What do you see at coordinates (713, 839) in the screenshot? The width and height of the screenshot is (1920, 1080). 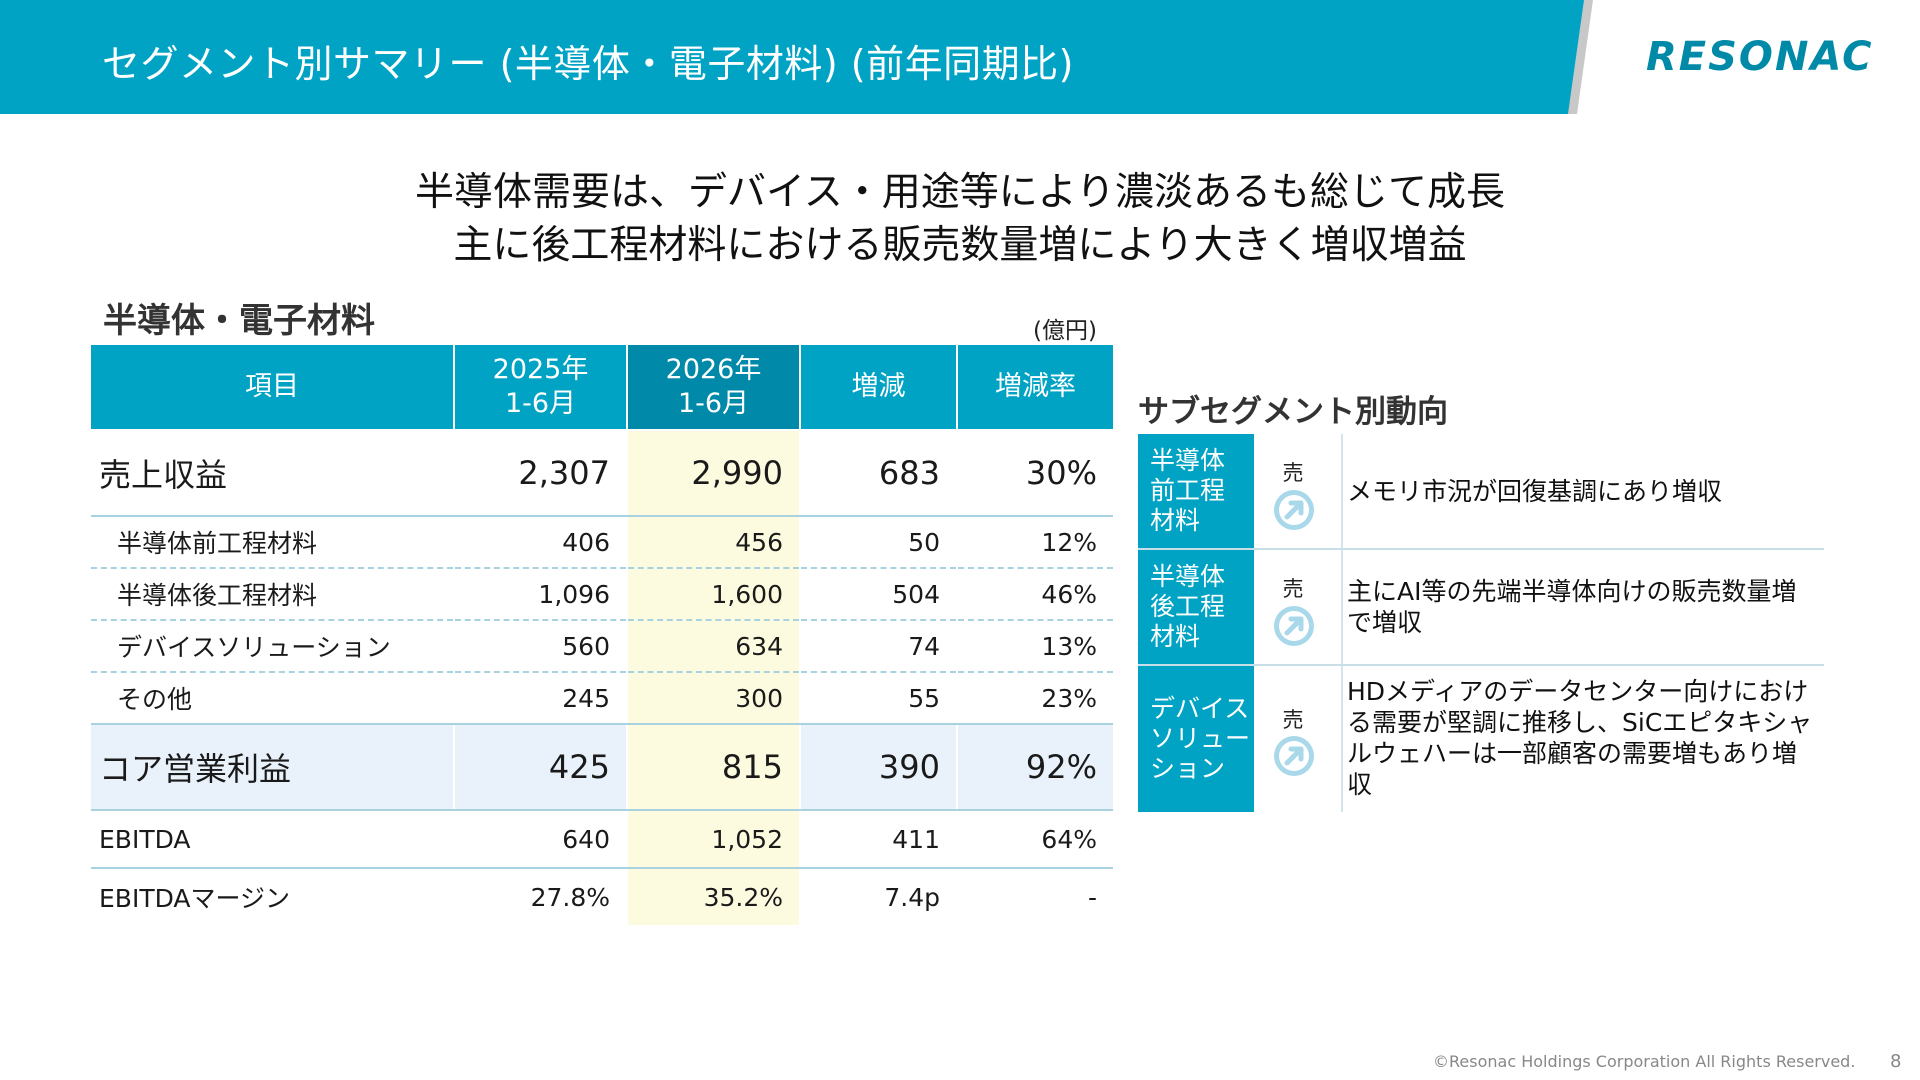 I see `value-2026: 1,052` at bounding box center [713, 839].